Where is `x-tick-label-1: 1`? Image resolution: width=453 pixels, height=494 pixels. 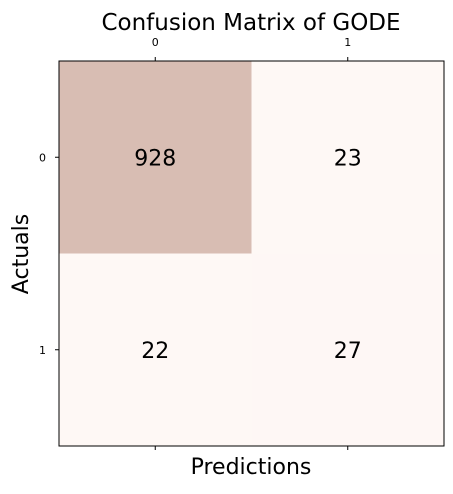 x-tick-label-1: 1 is located at coordinates (347, 42).